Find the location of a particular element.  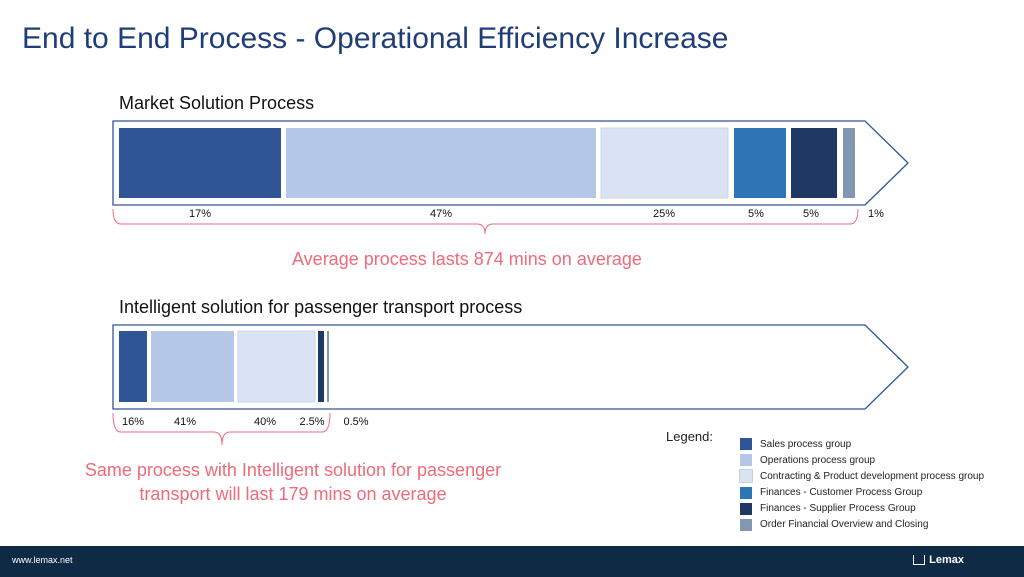

legend-item-order-closing: Order Financial Overview and Closing is located at coordinates (862, 525).